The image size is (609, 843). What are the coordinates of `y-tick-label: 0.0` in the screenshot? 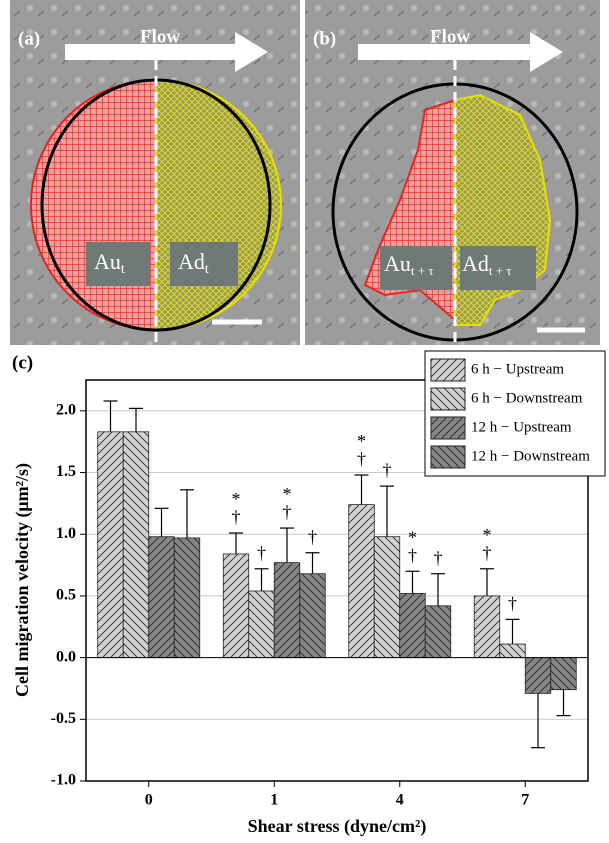 It's located at (66, 656).